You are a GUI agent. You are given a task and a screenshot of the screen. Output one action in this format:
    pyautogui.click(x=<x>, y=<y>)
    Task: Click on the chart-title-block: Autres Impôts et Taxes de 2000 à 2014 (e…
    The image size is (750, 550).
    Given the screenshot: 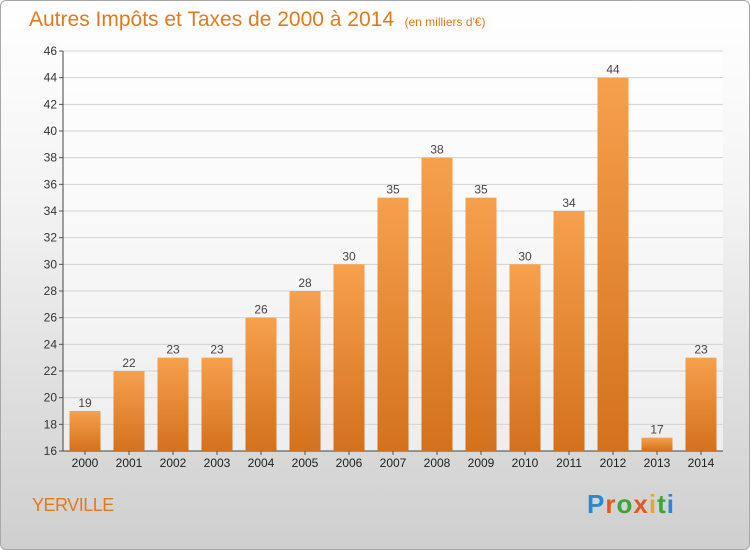 What is the action you would take?
    pyautogui.click(x=257, y=20)
    